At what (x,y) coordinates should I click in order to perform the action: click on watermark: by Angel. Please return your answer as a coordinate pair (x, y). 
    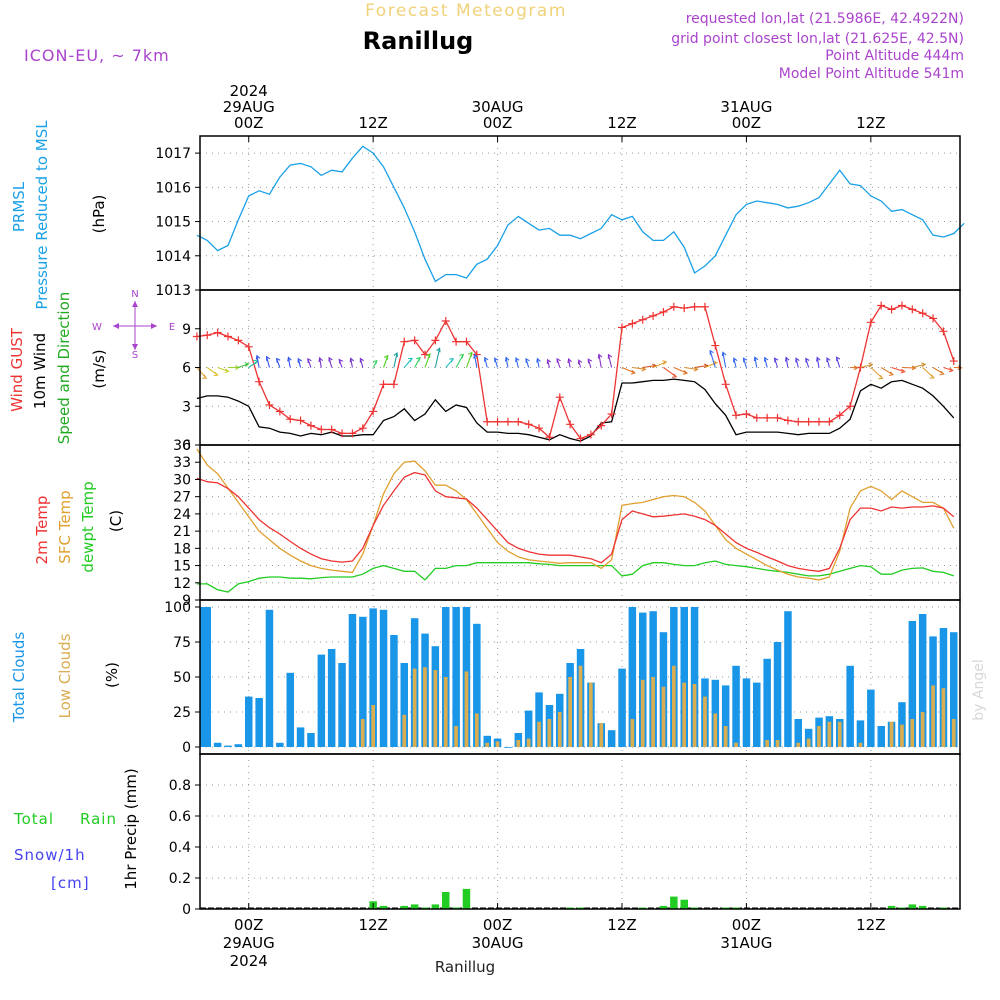
    Looking at the image, I should click on (979, 689).